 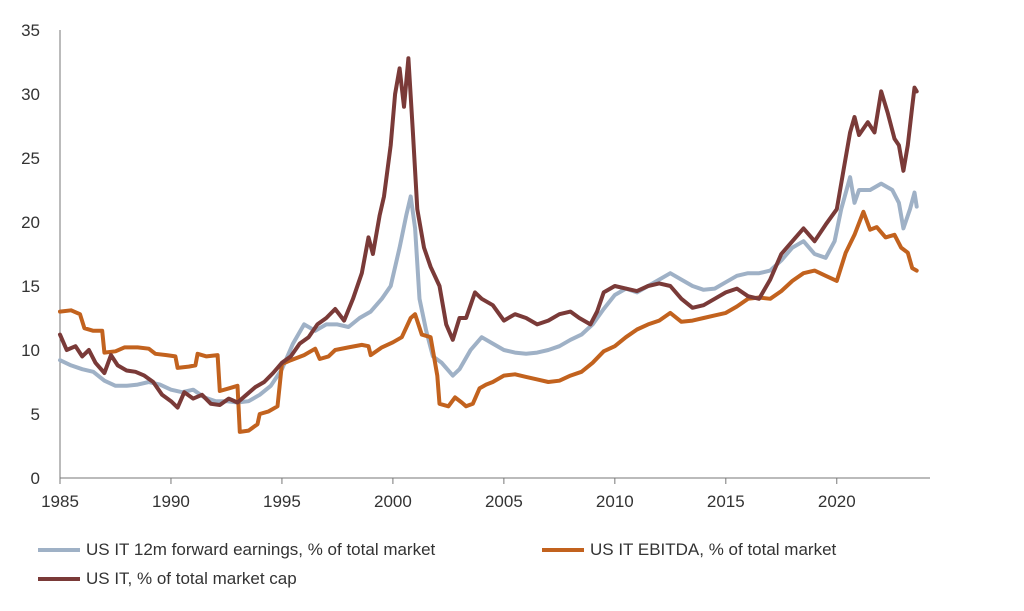 What do you see at coordinates (60, 501) in the screenshot?
I see `x-tick-label: 1985` at bounding box center [60, 501].